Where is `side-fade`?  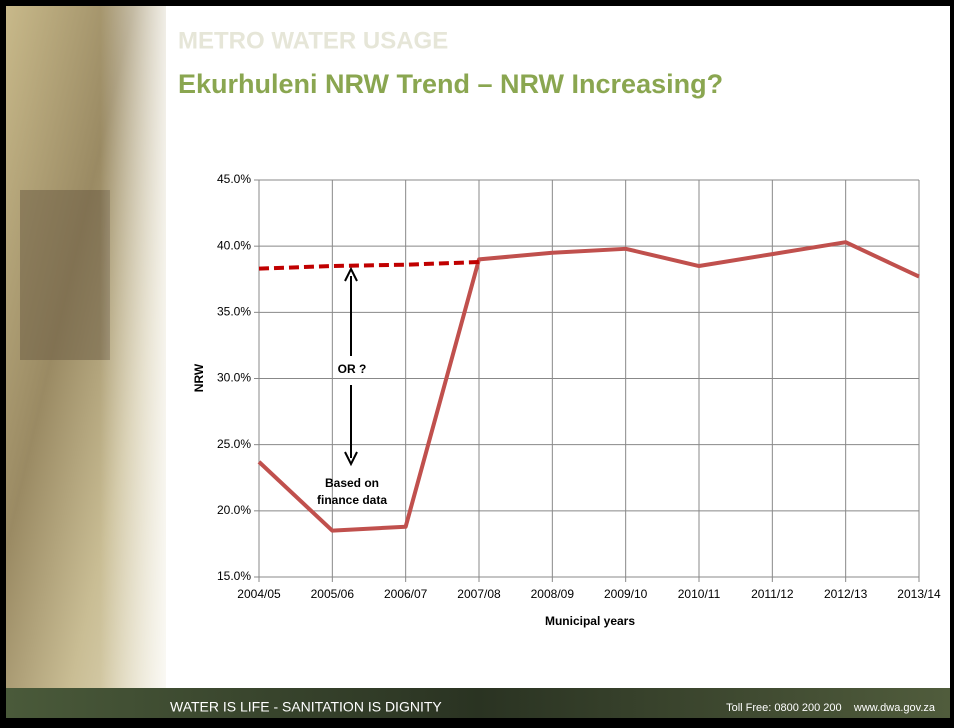
side-fade is located at coordinates (140, 347).